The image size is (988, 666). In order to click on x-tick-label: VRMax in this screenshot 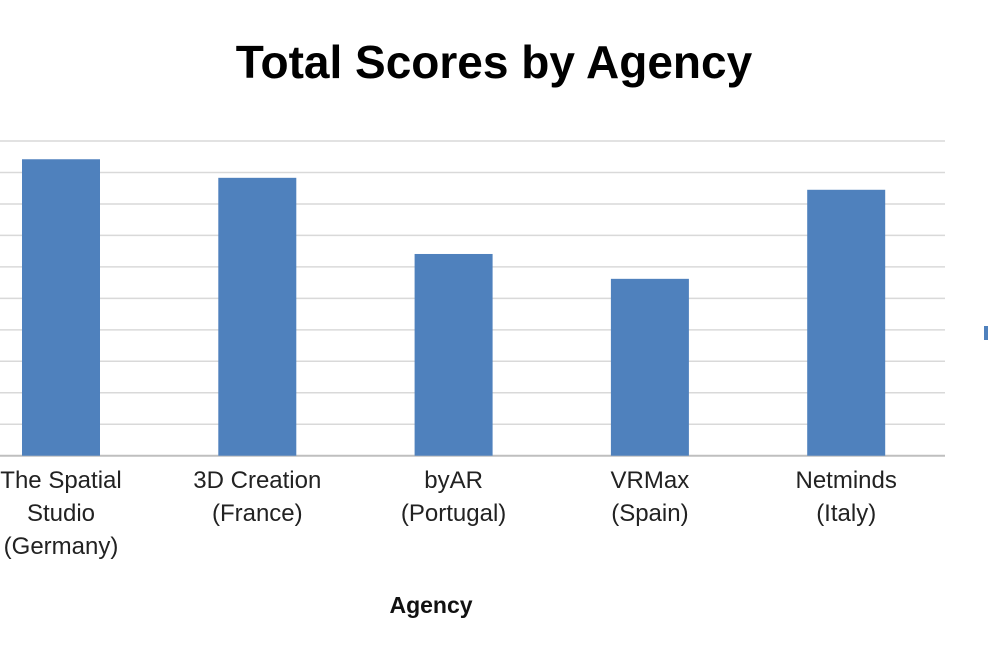, I will do `click(650, 480)`.